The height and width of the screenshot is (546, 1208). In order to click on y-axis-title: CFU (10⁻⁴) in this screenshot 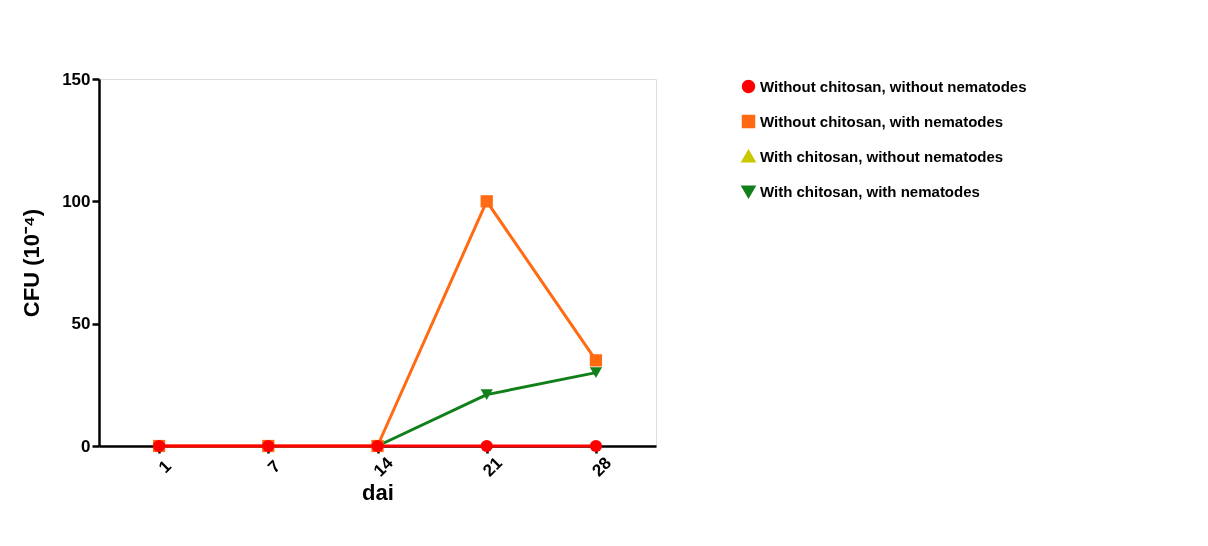, I will do `click(32, 263)`.